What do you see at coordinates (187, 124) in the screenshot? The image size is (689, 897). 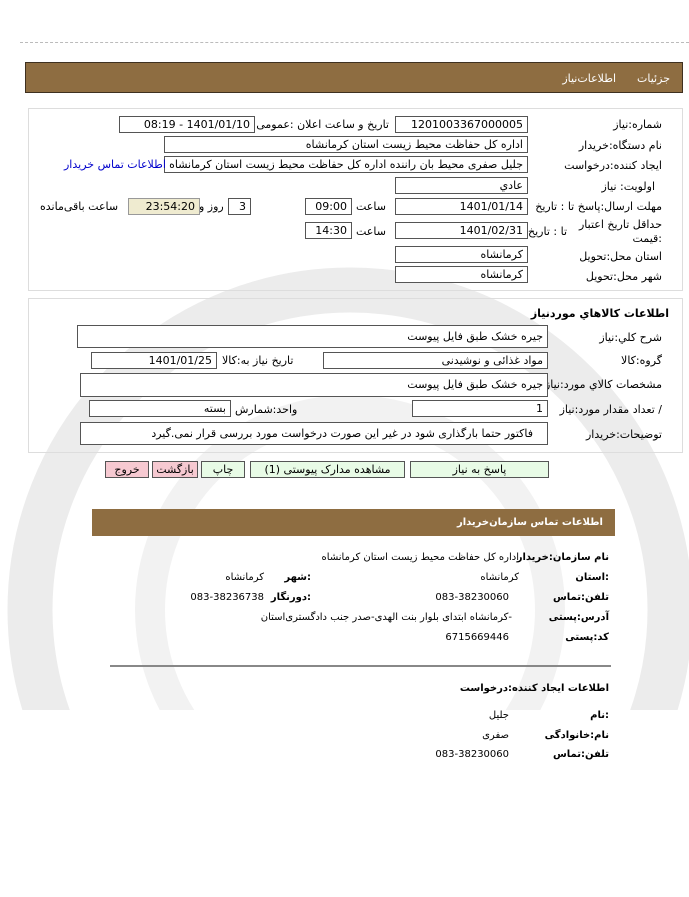 I see `announce-field: 1401/01/10 - 08:19` at bounding box center [187, 124].